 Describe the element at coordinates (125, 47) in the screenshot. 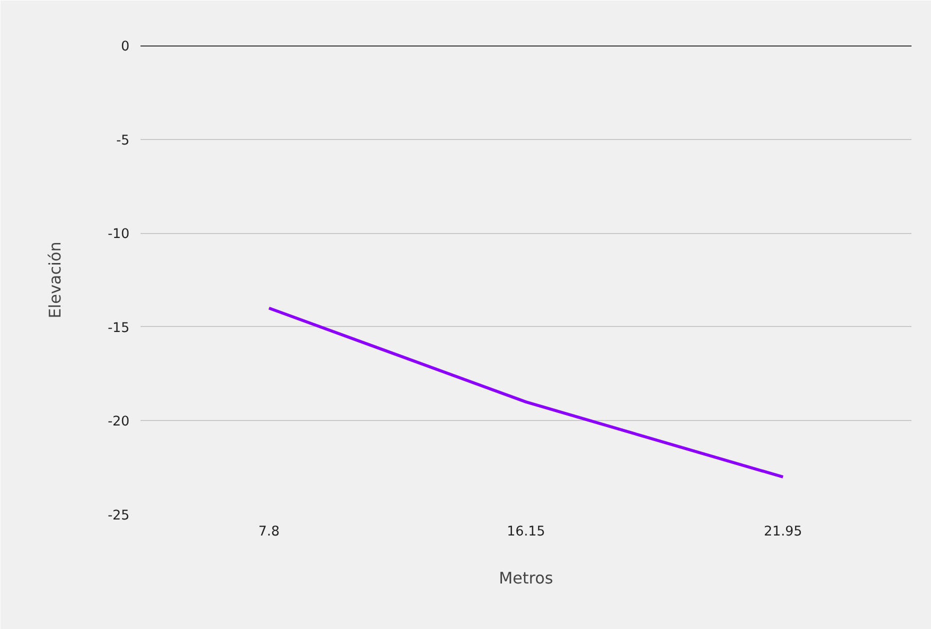

I see `y-tick-label: 0` at that location.